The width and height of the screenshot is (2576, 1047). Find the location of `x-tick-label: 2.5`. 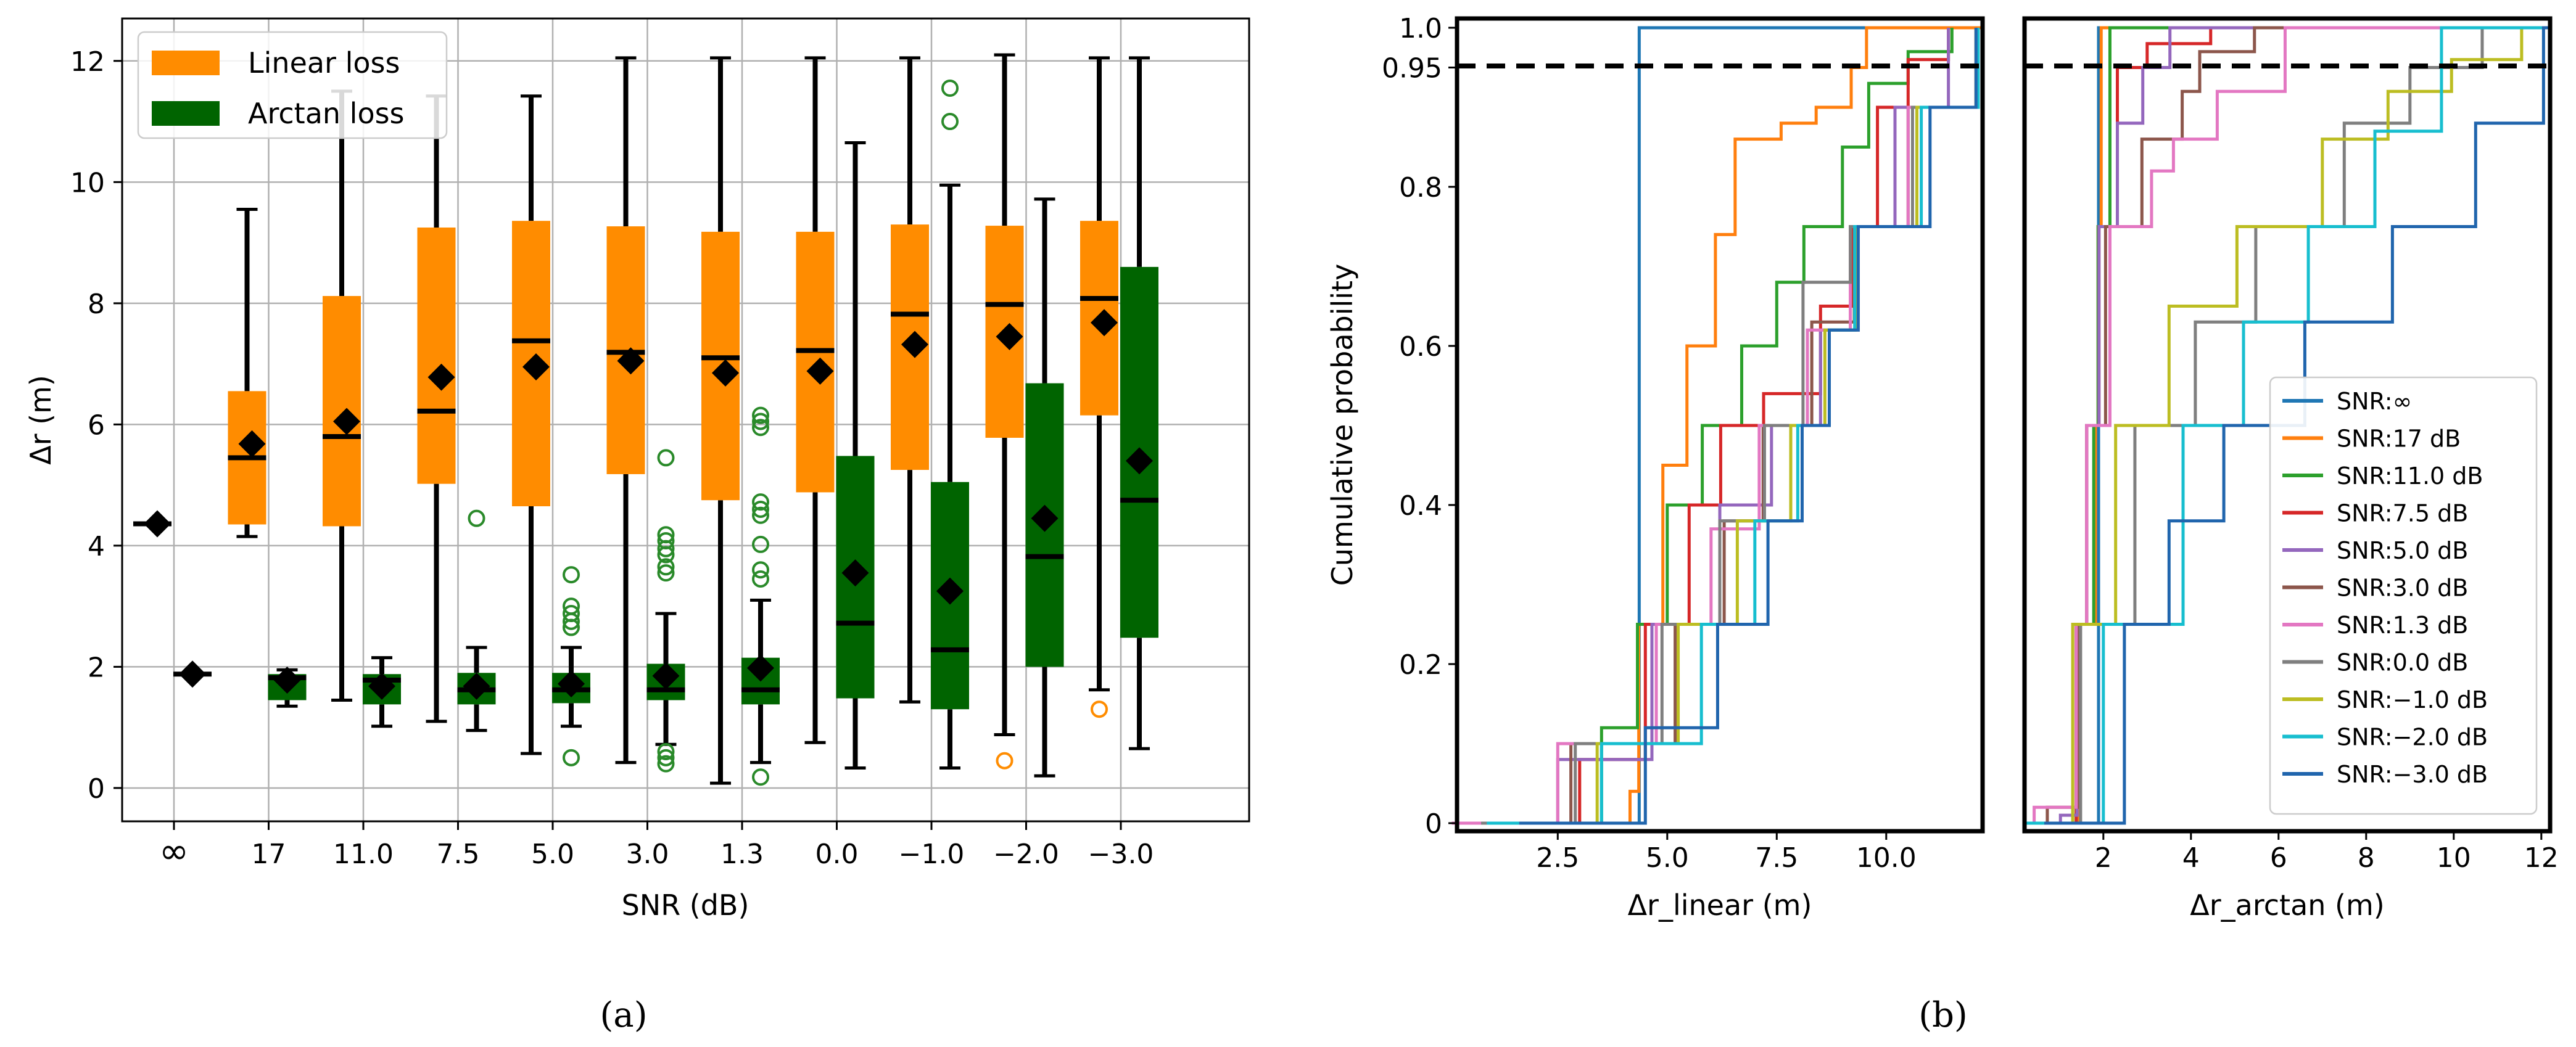

x-tick-label: 2.5 is located at coordinates (1557, 858).